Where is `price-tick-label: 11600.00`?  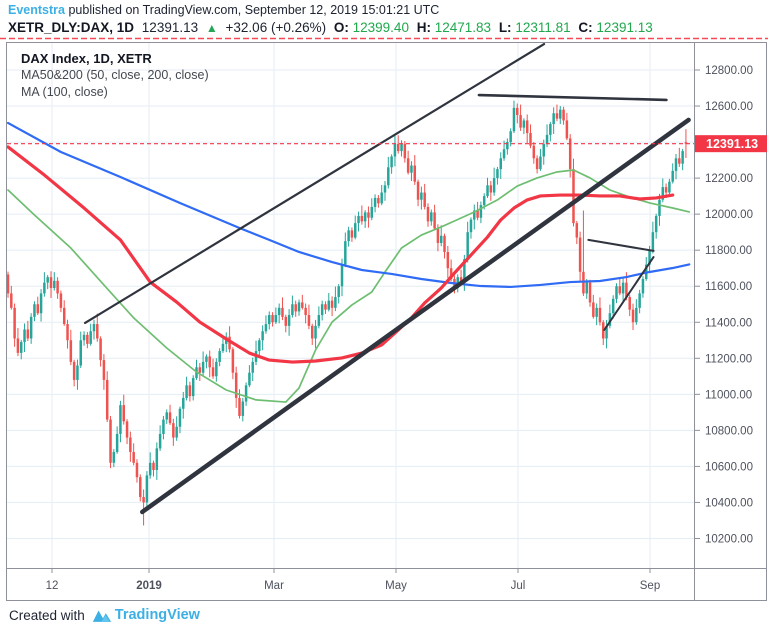
price-tick-label: 11600.00 is located at coordinates (728, 287).